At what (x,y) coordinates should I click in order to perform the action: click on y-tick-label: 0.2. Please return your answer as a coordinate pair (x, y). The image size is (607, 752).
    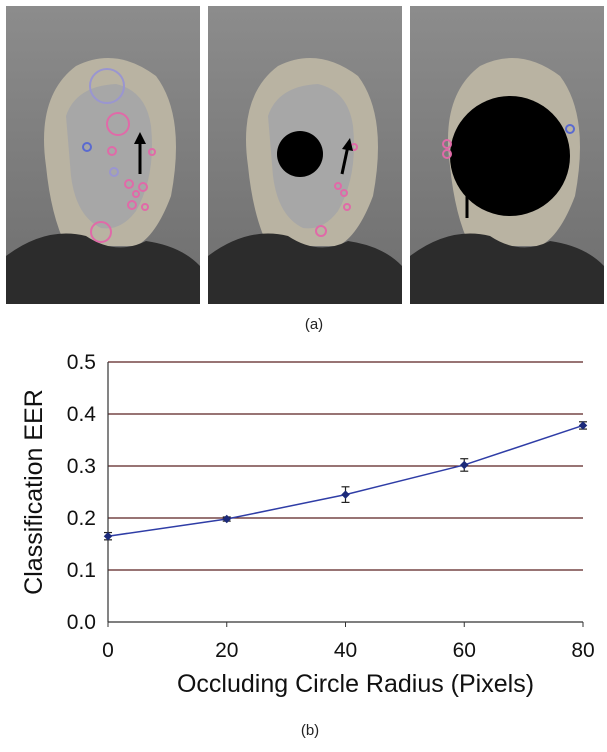
    Looking at the image, I should click on (81, 518).